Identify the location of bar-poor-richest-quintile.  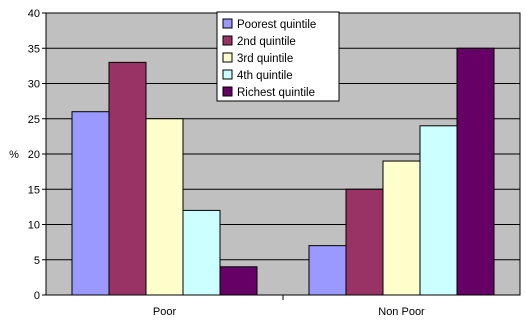
(238, 281).